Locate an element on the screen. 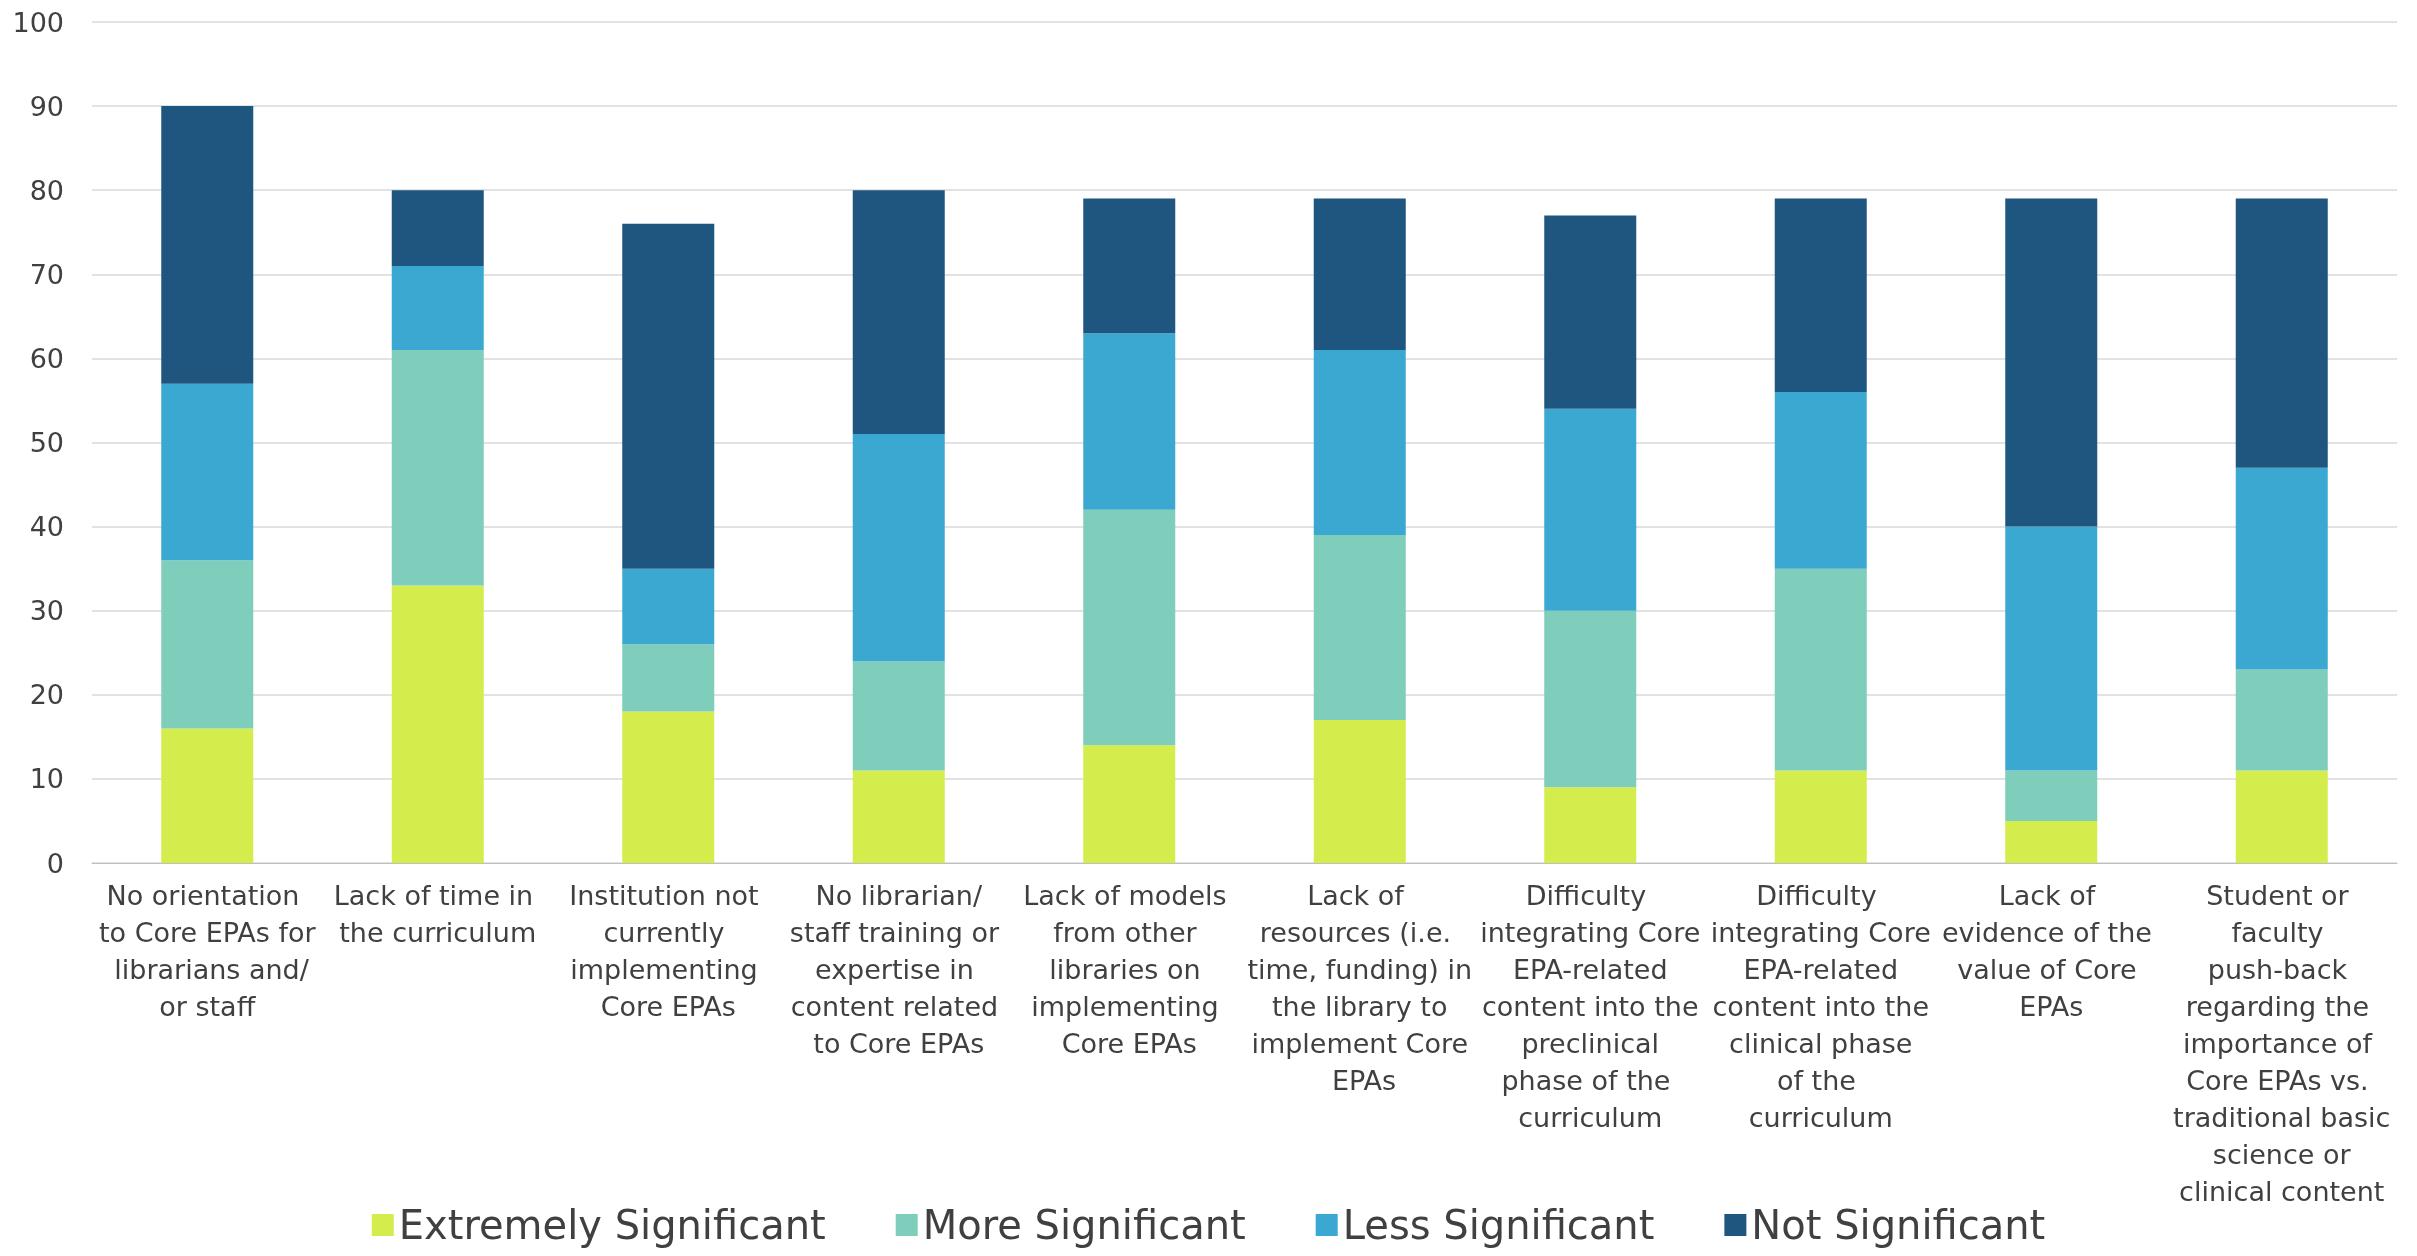  x-tick-label: Lack of models from other libraries on implementing Core EPAs is located at coordinates (1129, 969).